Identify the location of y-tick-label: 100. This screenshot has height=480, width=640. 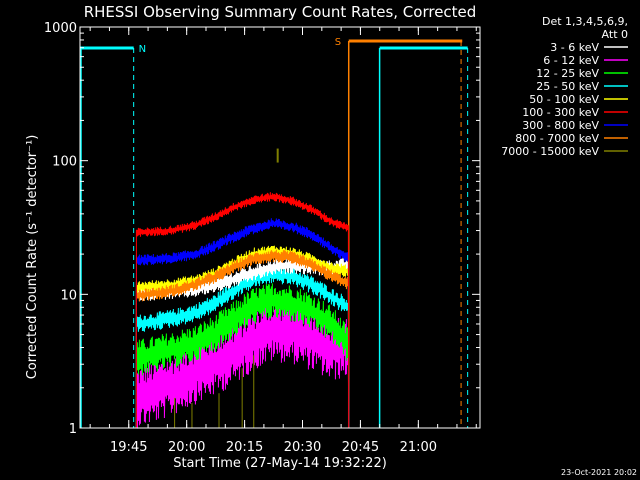
(64, 162).